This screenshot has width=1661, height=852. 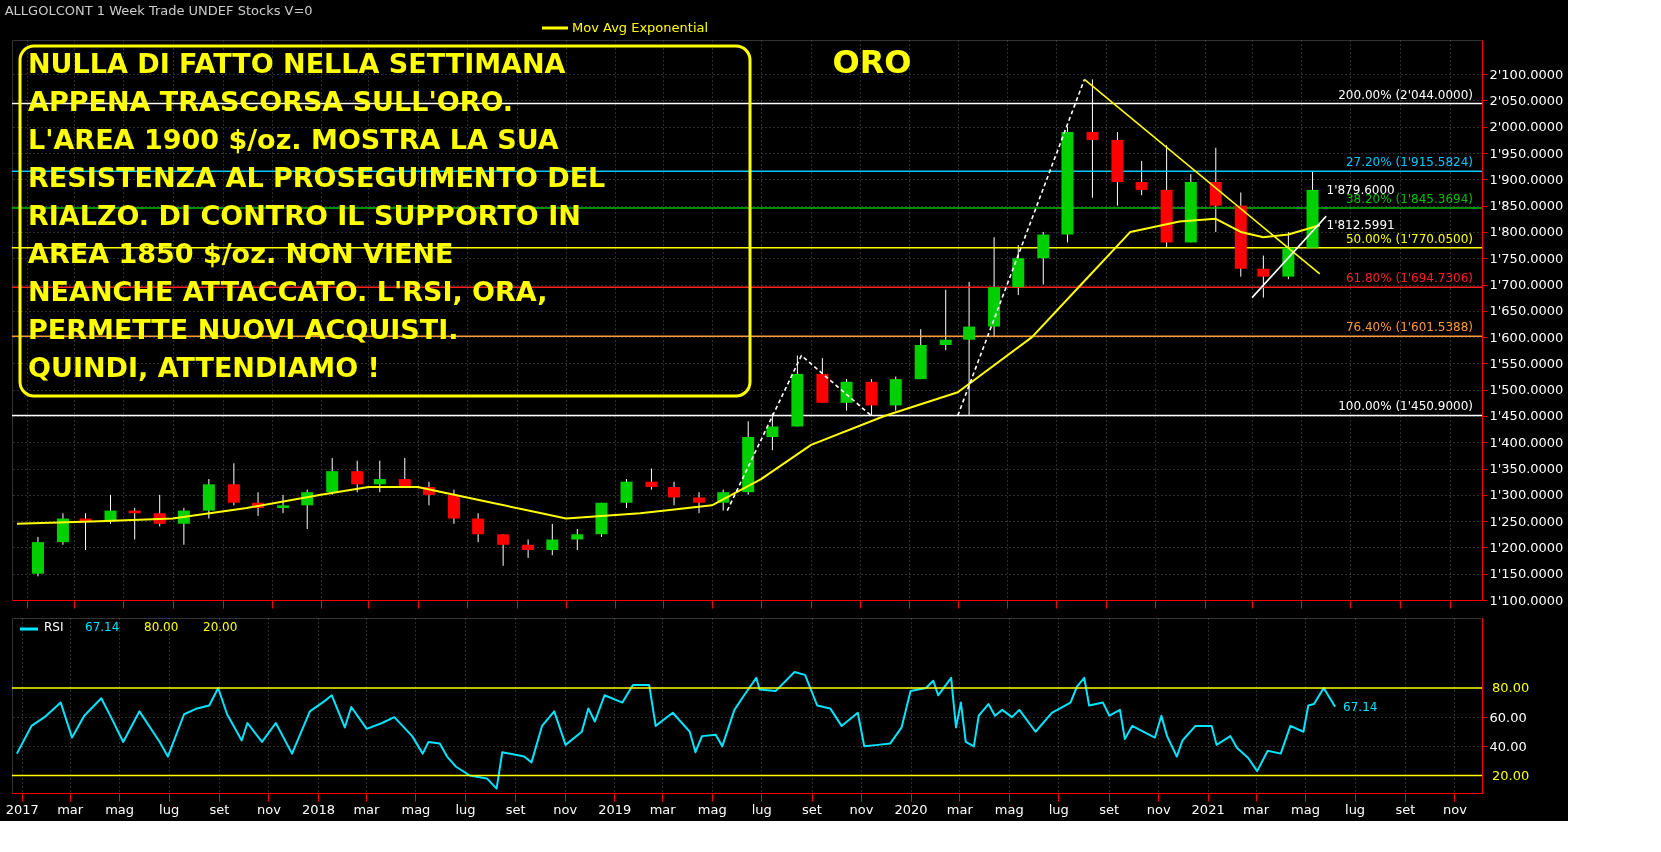 I want to click on y-tick-label: 1'500.0000, so click(x=1526, y=390).